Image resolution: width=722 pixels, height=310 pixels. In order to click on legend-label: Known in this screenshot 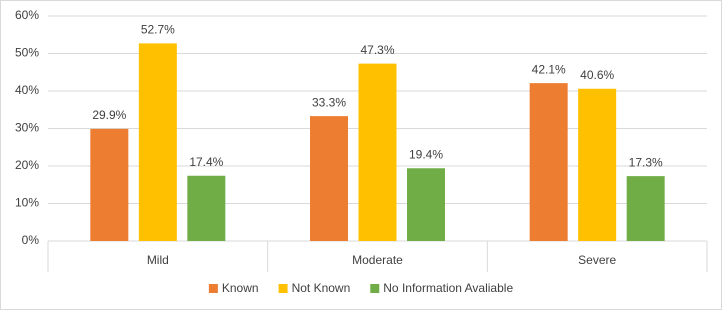, I will do `click(240, 288)`.